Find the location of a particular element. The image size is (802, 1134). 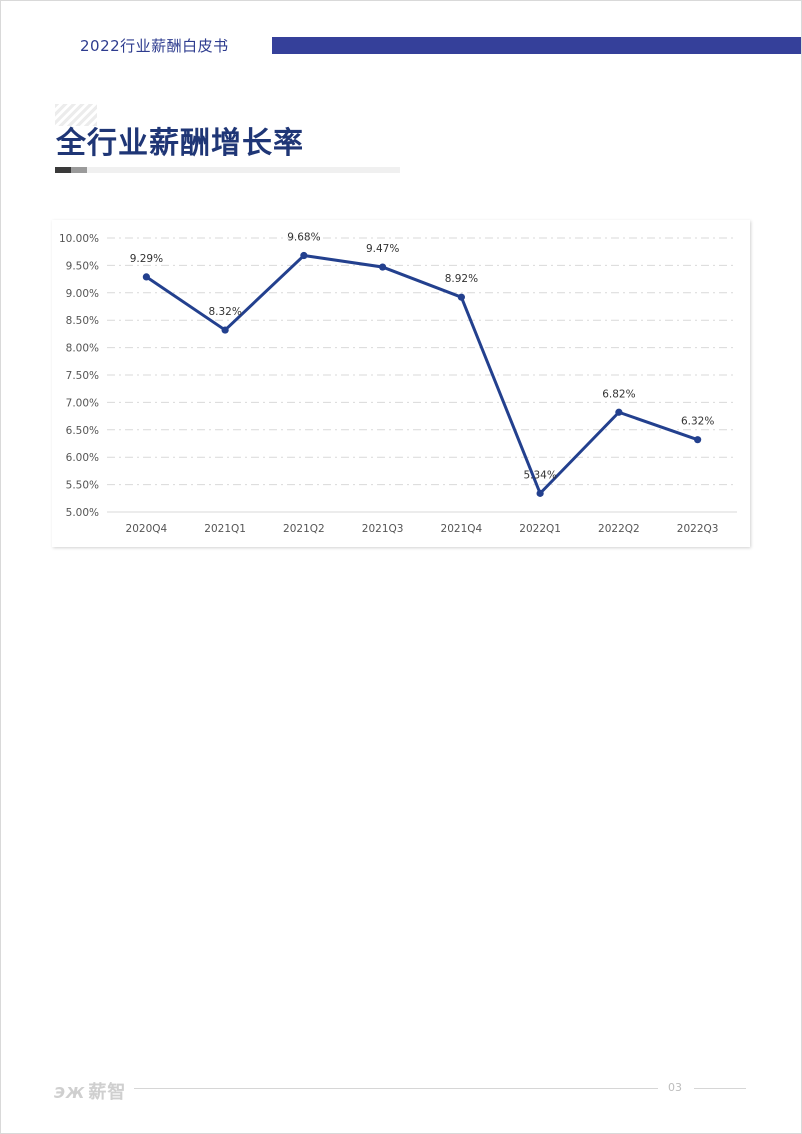

y-tick-label: 8.00% is located at coordinates (82, 349).